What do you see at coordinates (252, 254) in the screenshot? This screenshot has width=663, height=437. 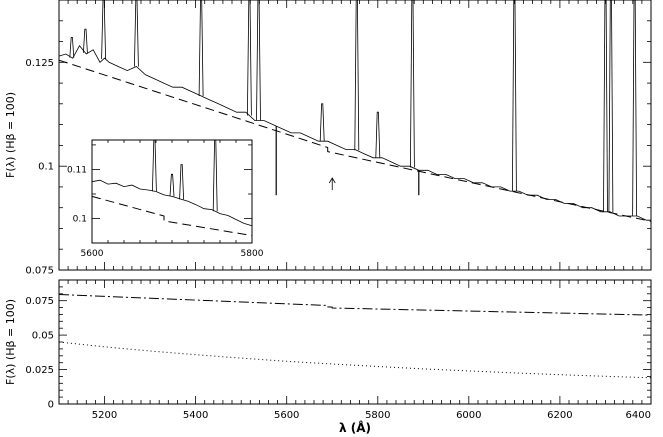 I see `inset-x-tick-label: 5800` at bounding box center [252, 254].